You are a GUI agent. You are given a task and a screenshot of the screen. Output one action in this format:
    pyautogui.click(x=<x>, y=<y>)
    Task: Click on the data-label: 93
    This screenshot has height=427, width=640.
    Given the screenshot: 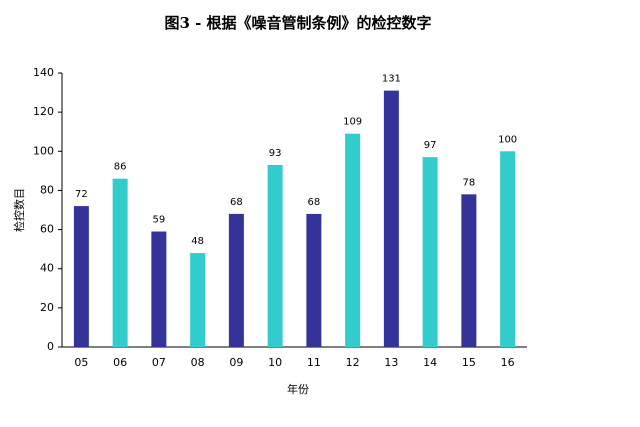 What is the action you would take?
    pyautogui.click(x=275, y=153)
    